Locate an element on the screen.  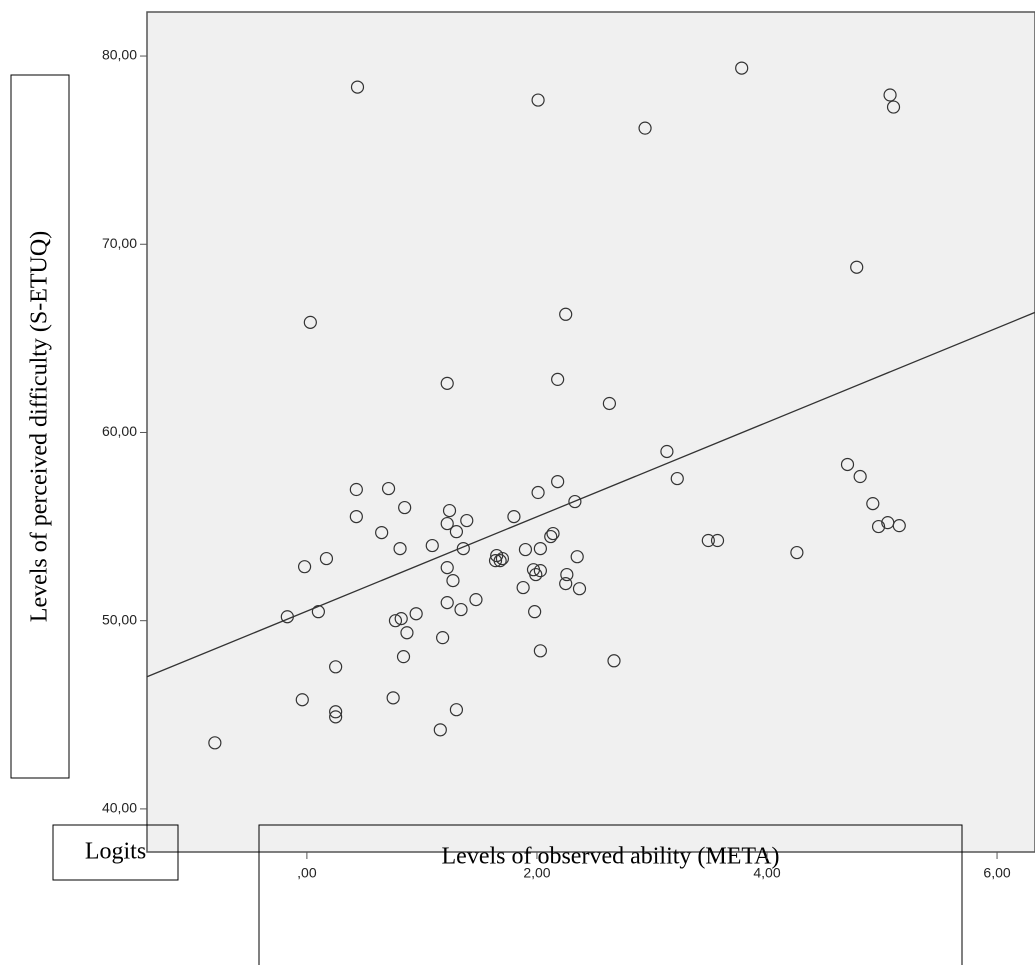
y-tick-label: 70,00 is located at coordinates (119, 243).